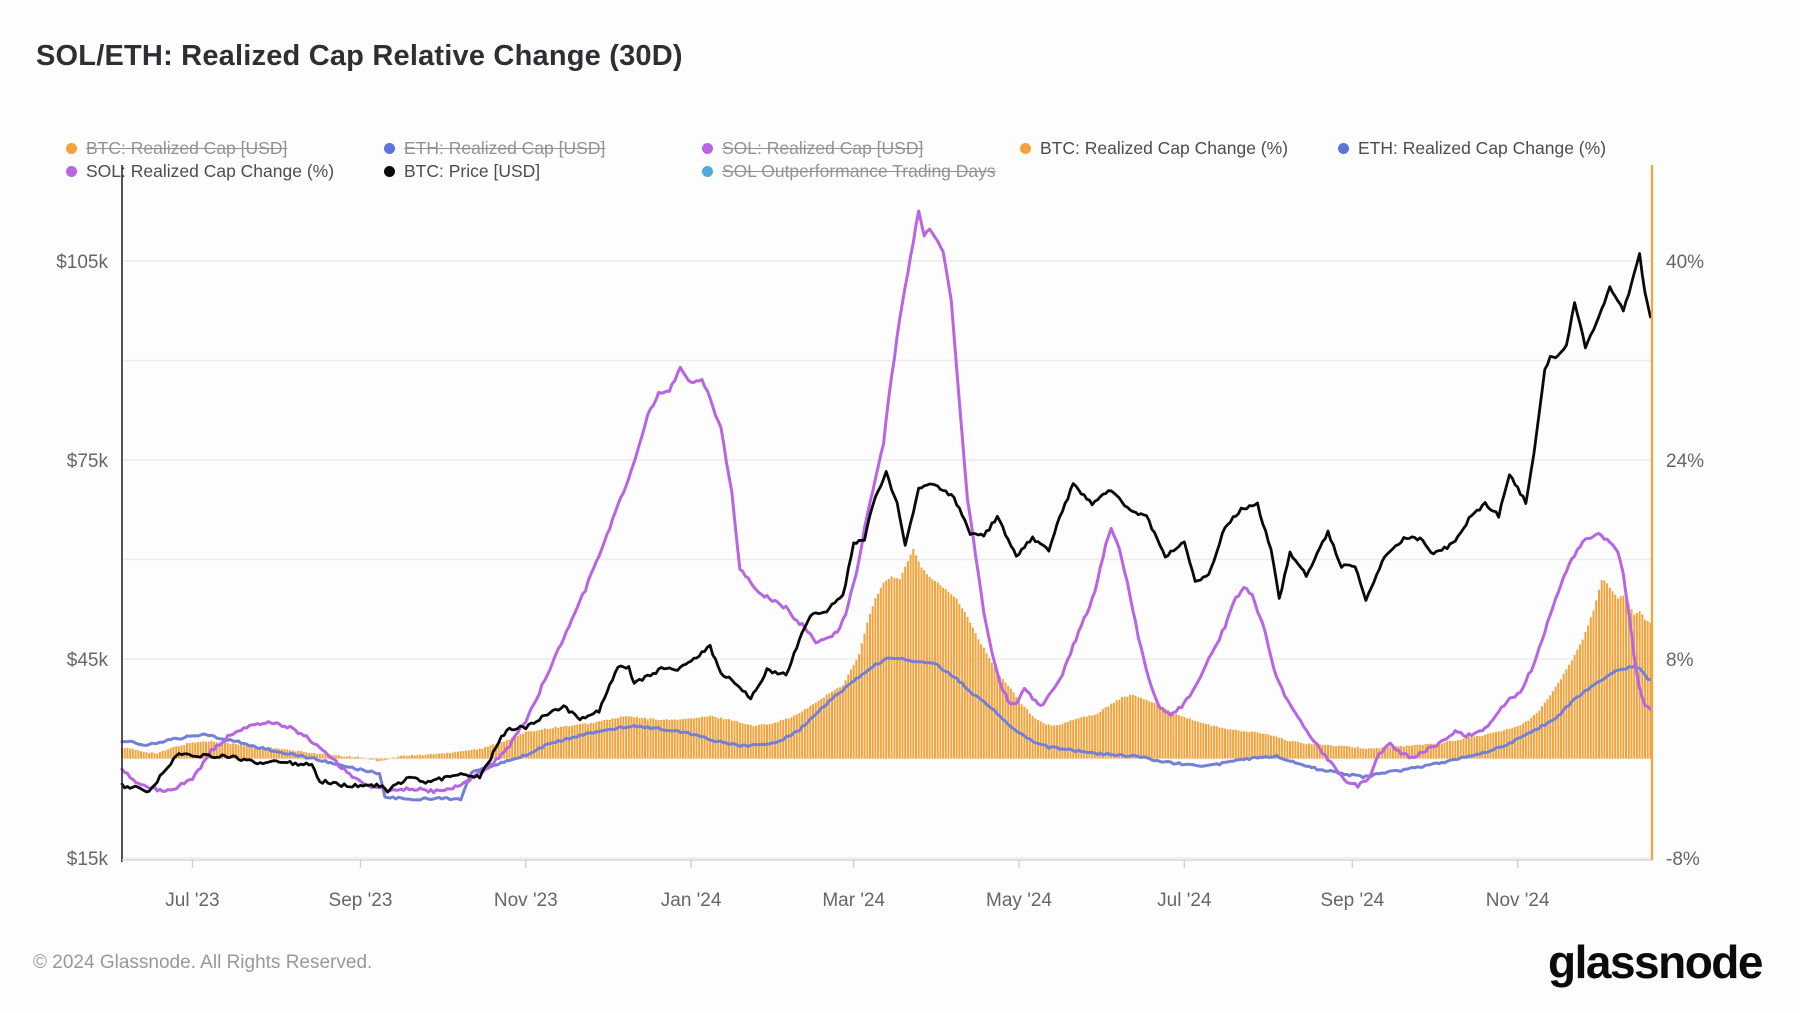 This screenshot has width=1800, height=1013. Describe the element at coordinates (1518, 900) in the screenshot. I see `x-axis-tick-label: Nov '24` at that location.